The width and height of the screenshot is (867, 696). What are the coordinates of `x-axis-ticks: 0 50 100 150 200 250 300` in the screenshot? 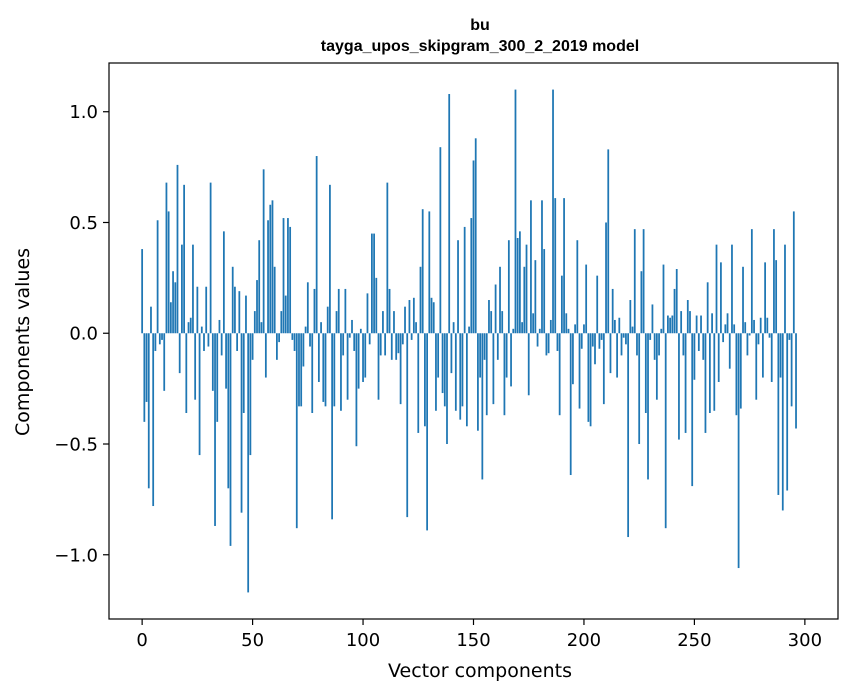 It's located at (479, 635).